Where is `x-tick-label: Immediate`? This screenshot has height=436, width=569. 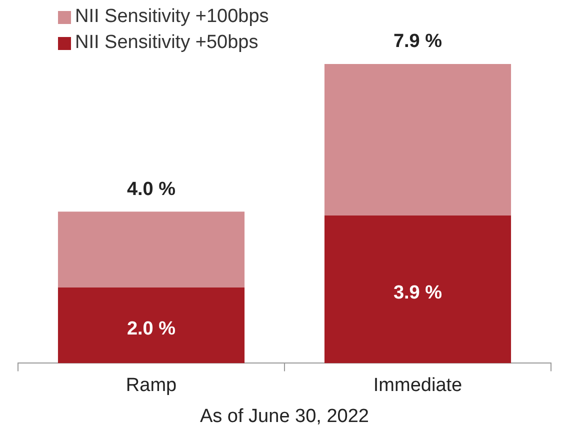
x-tick-label: Immediate is located at coordinates (417, 385).